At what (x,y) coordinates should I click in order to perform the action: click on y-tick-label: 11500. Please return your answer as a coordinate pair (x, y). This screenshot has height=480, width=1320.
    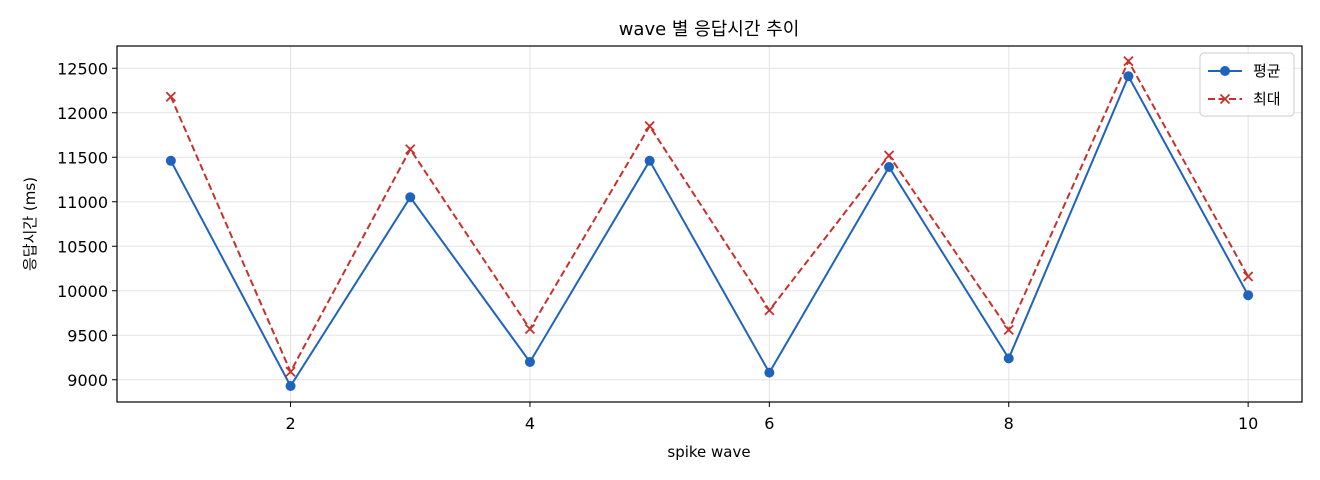
    Looking at the image, I should click on (82, 157).